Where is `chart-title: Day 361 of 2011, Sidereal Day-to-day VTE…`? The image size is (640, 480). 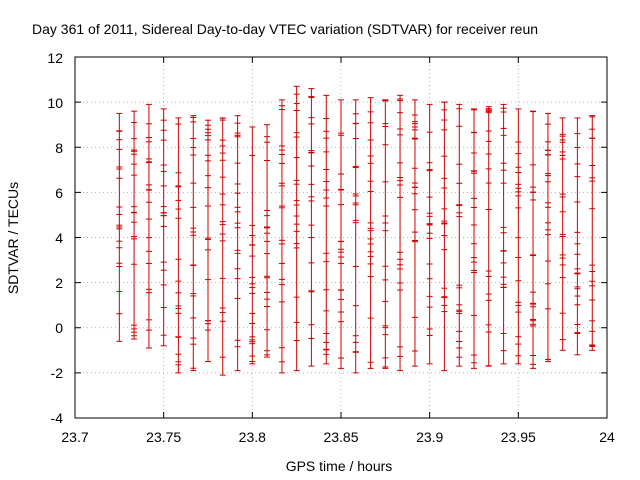 chart-title: Day 361 of 2011, Sidereal Day-to-day VTE… is located at coordinates (285, 29).